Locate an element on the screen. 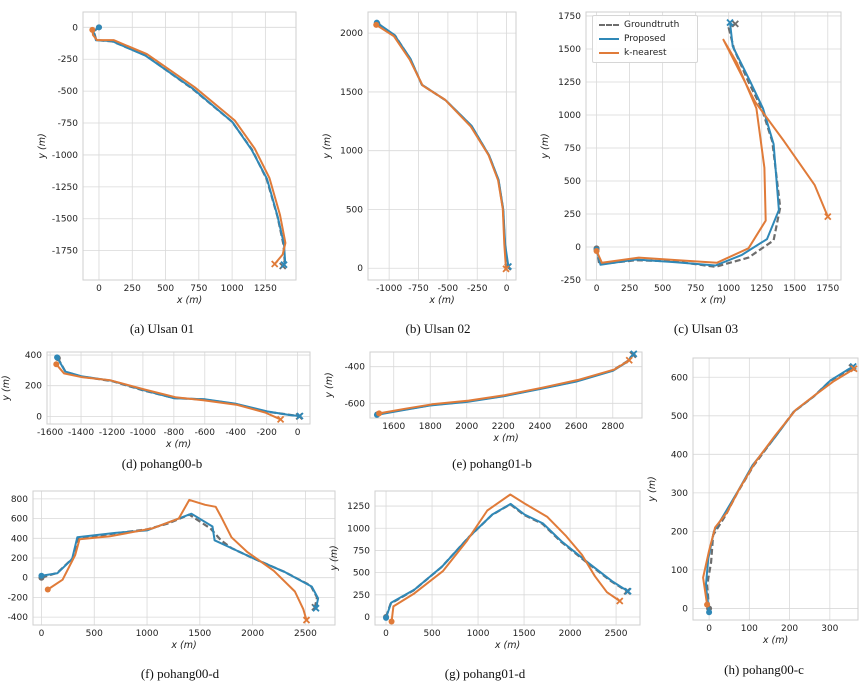  x-tick-label: -250 is located at coordinates (477, 289).